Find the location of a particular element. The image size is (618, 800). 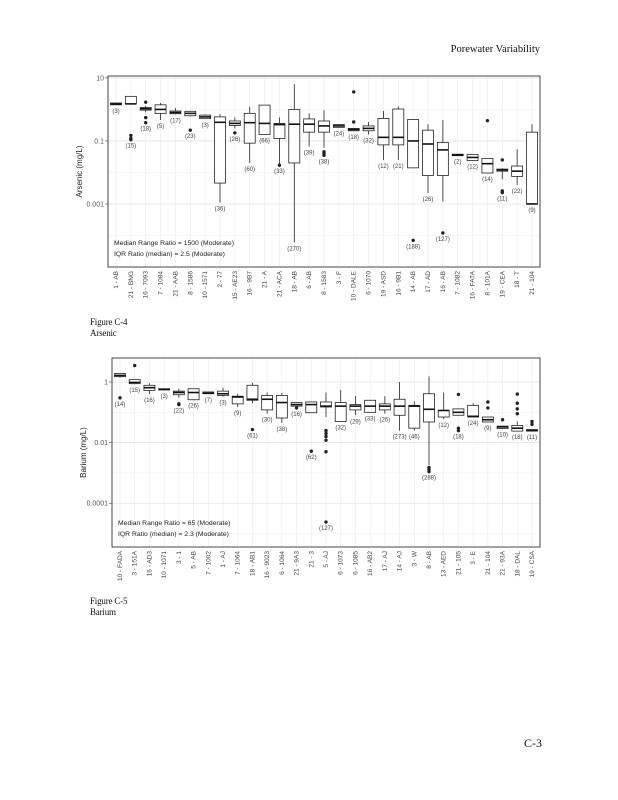

count-label: (24) is located at coordinates (339, 134).